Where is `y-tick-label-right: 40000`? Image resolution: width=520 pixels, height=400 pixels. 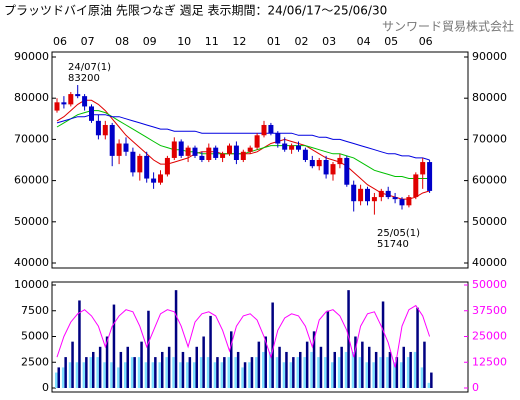 y-tick-label-right: 40000 is located at coordinates (489, 262).